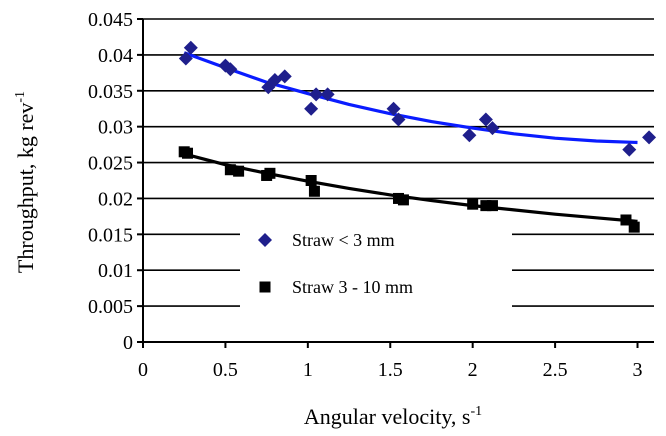 The height and width of the screenshot is (436, 666). What do you see at coordinates (473, 370) in the screenshot?
I see `x-tick-label: 2` at bounding box center [473, 370].